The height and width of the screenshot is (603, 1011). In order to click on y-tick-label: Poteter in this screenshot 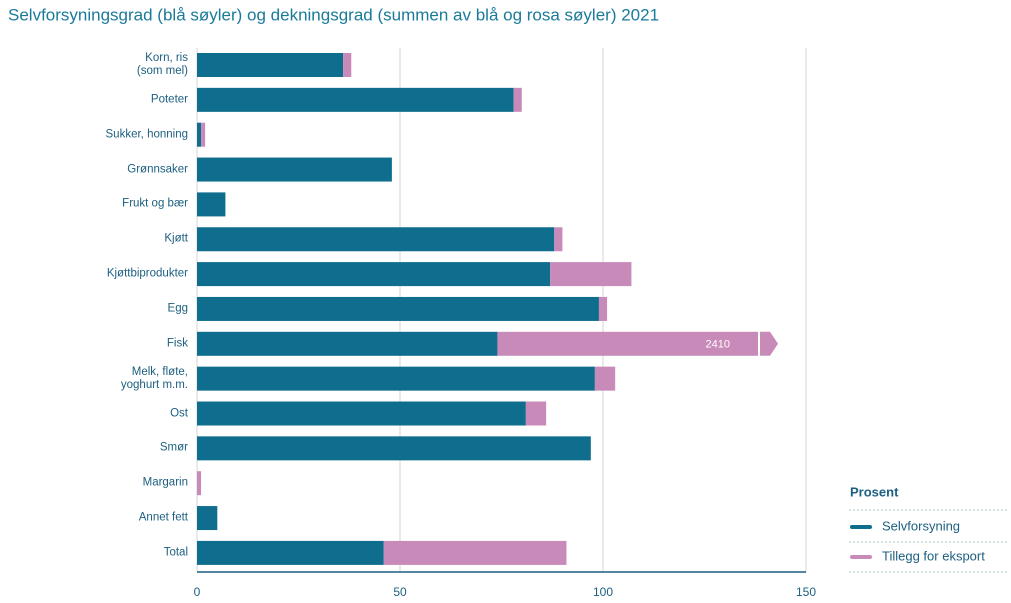, I will do `click(169, 99)`.